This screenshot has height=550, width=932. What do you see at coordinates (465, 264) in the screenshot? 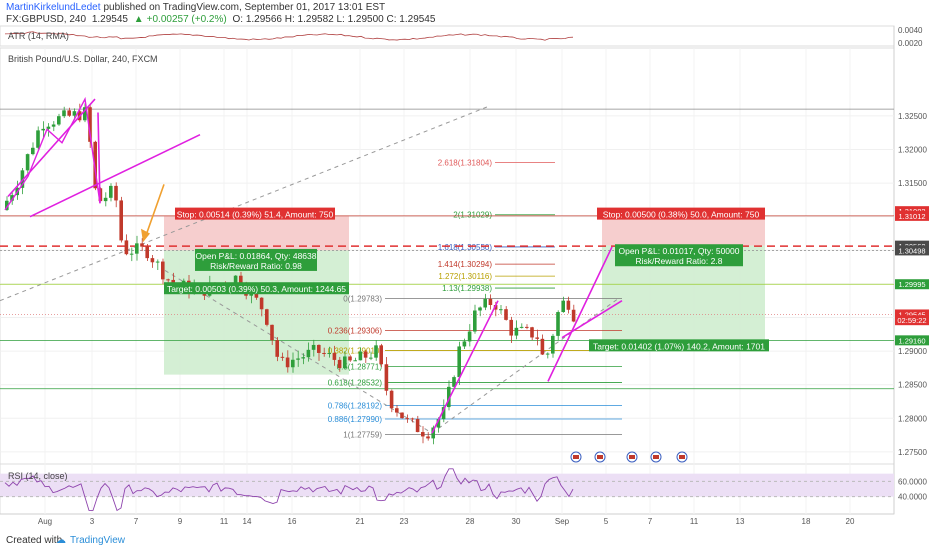
I see `fib-level-label: 1.414(1.30294)` at bounding box center [465, 264].